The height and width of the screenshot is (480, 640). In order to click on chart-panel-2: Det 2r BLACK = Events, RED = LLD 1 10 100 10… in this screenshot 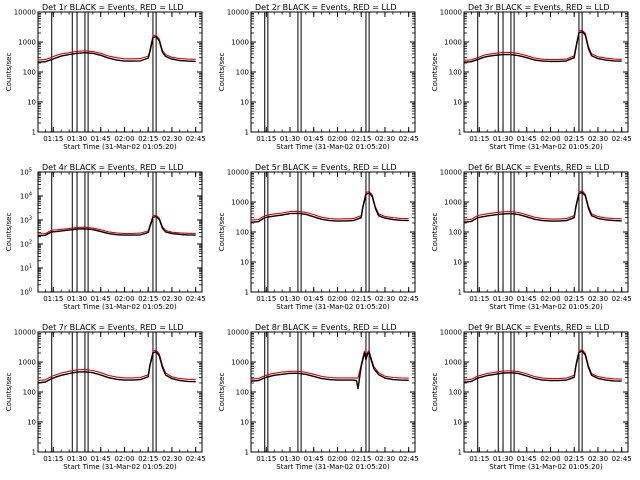, I will do `click(318, 77)`.